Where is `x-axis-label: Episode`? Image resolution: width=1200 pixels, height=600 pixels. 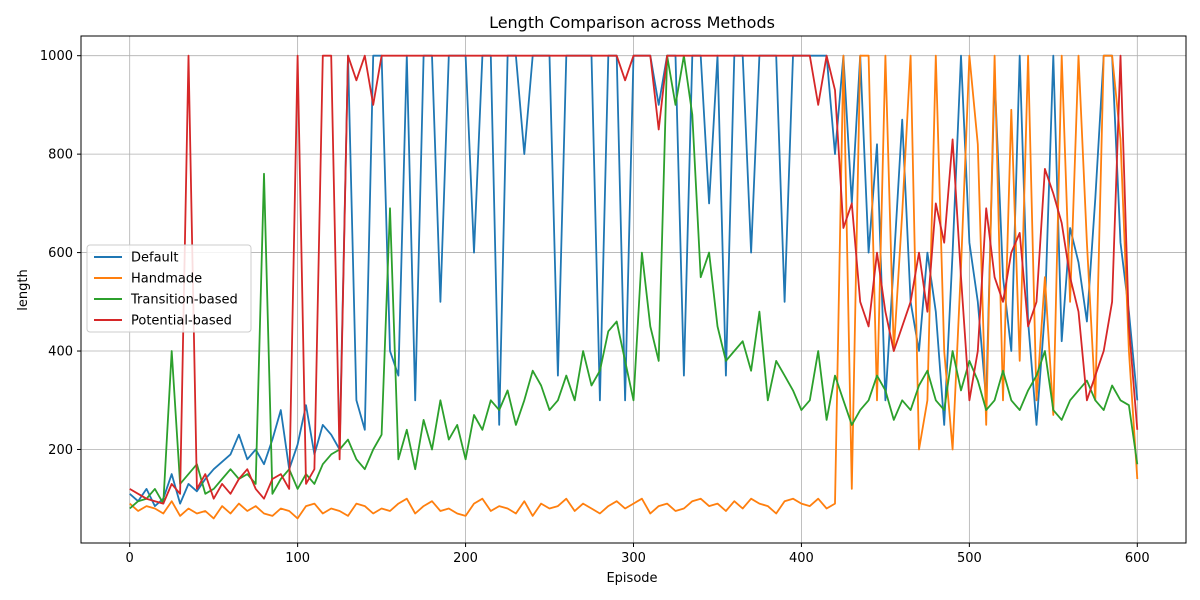 x-axis-label: Episode is located at coordinates (631, 578).